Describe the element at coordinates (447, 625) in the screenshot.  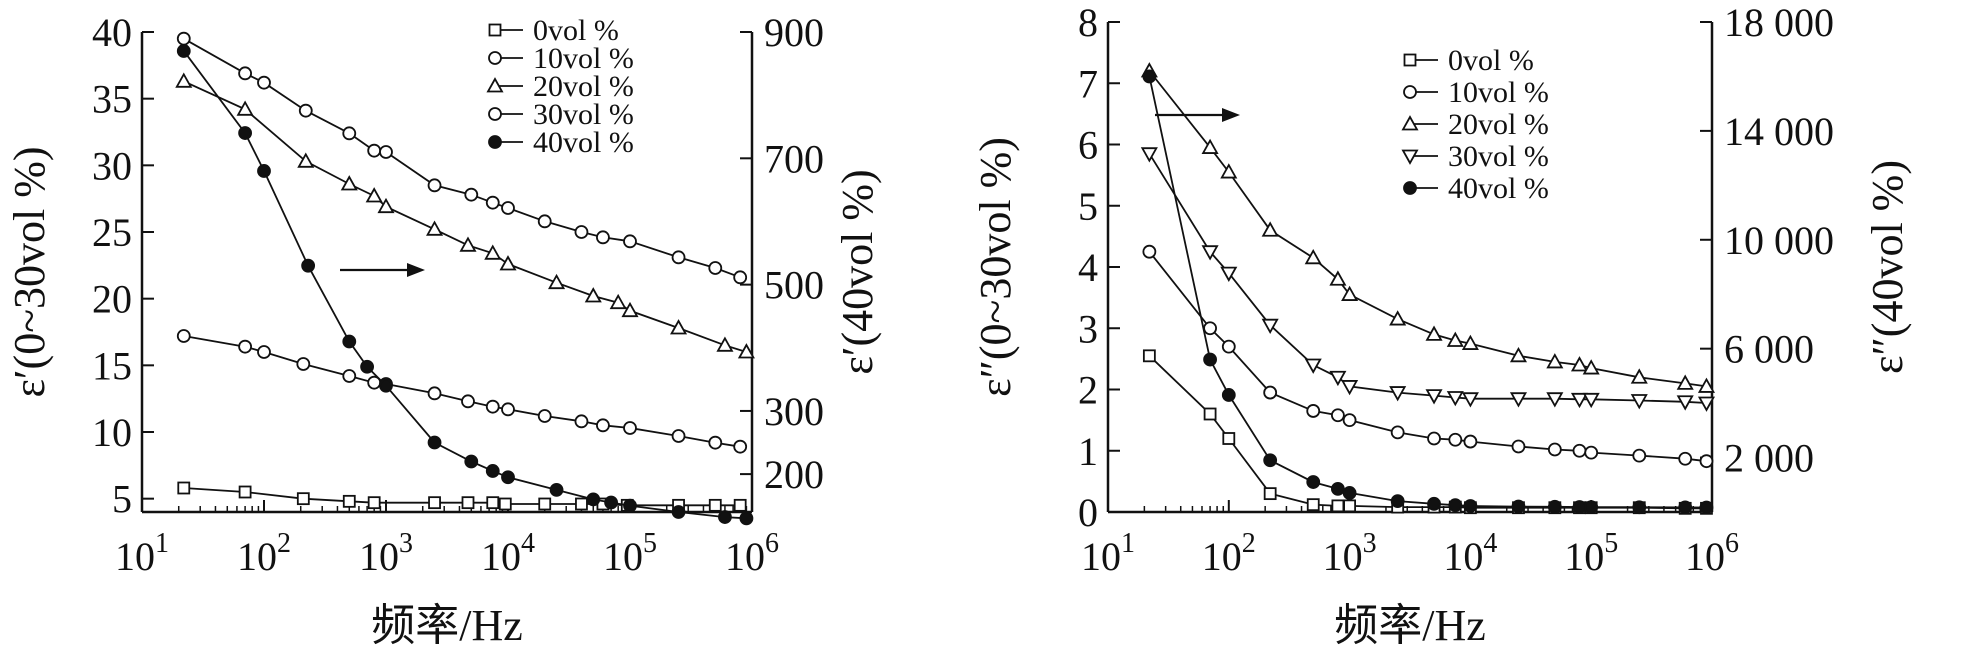
I see `chart1-x-axis-label: 频率/Hz` at that location.